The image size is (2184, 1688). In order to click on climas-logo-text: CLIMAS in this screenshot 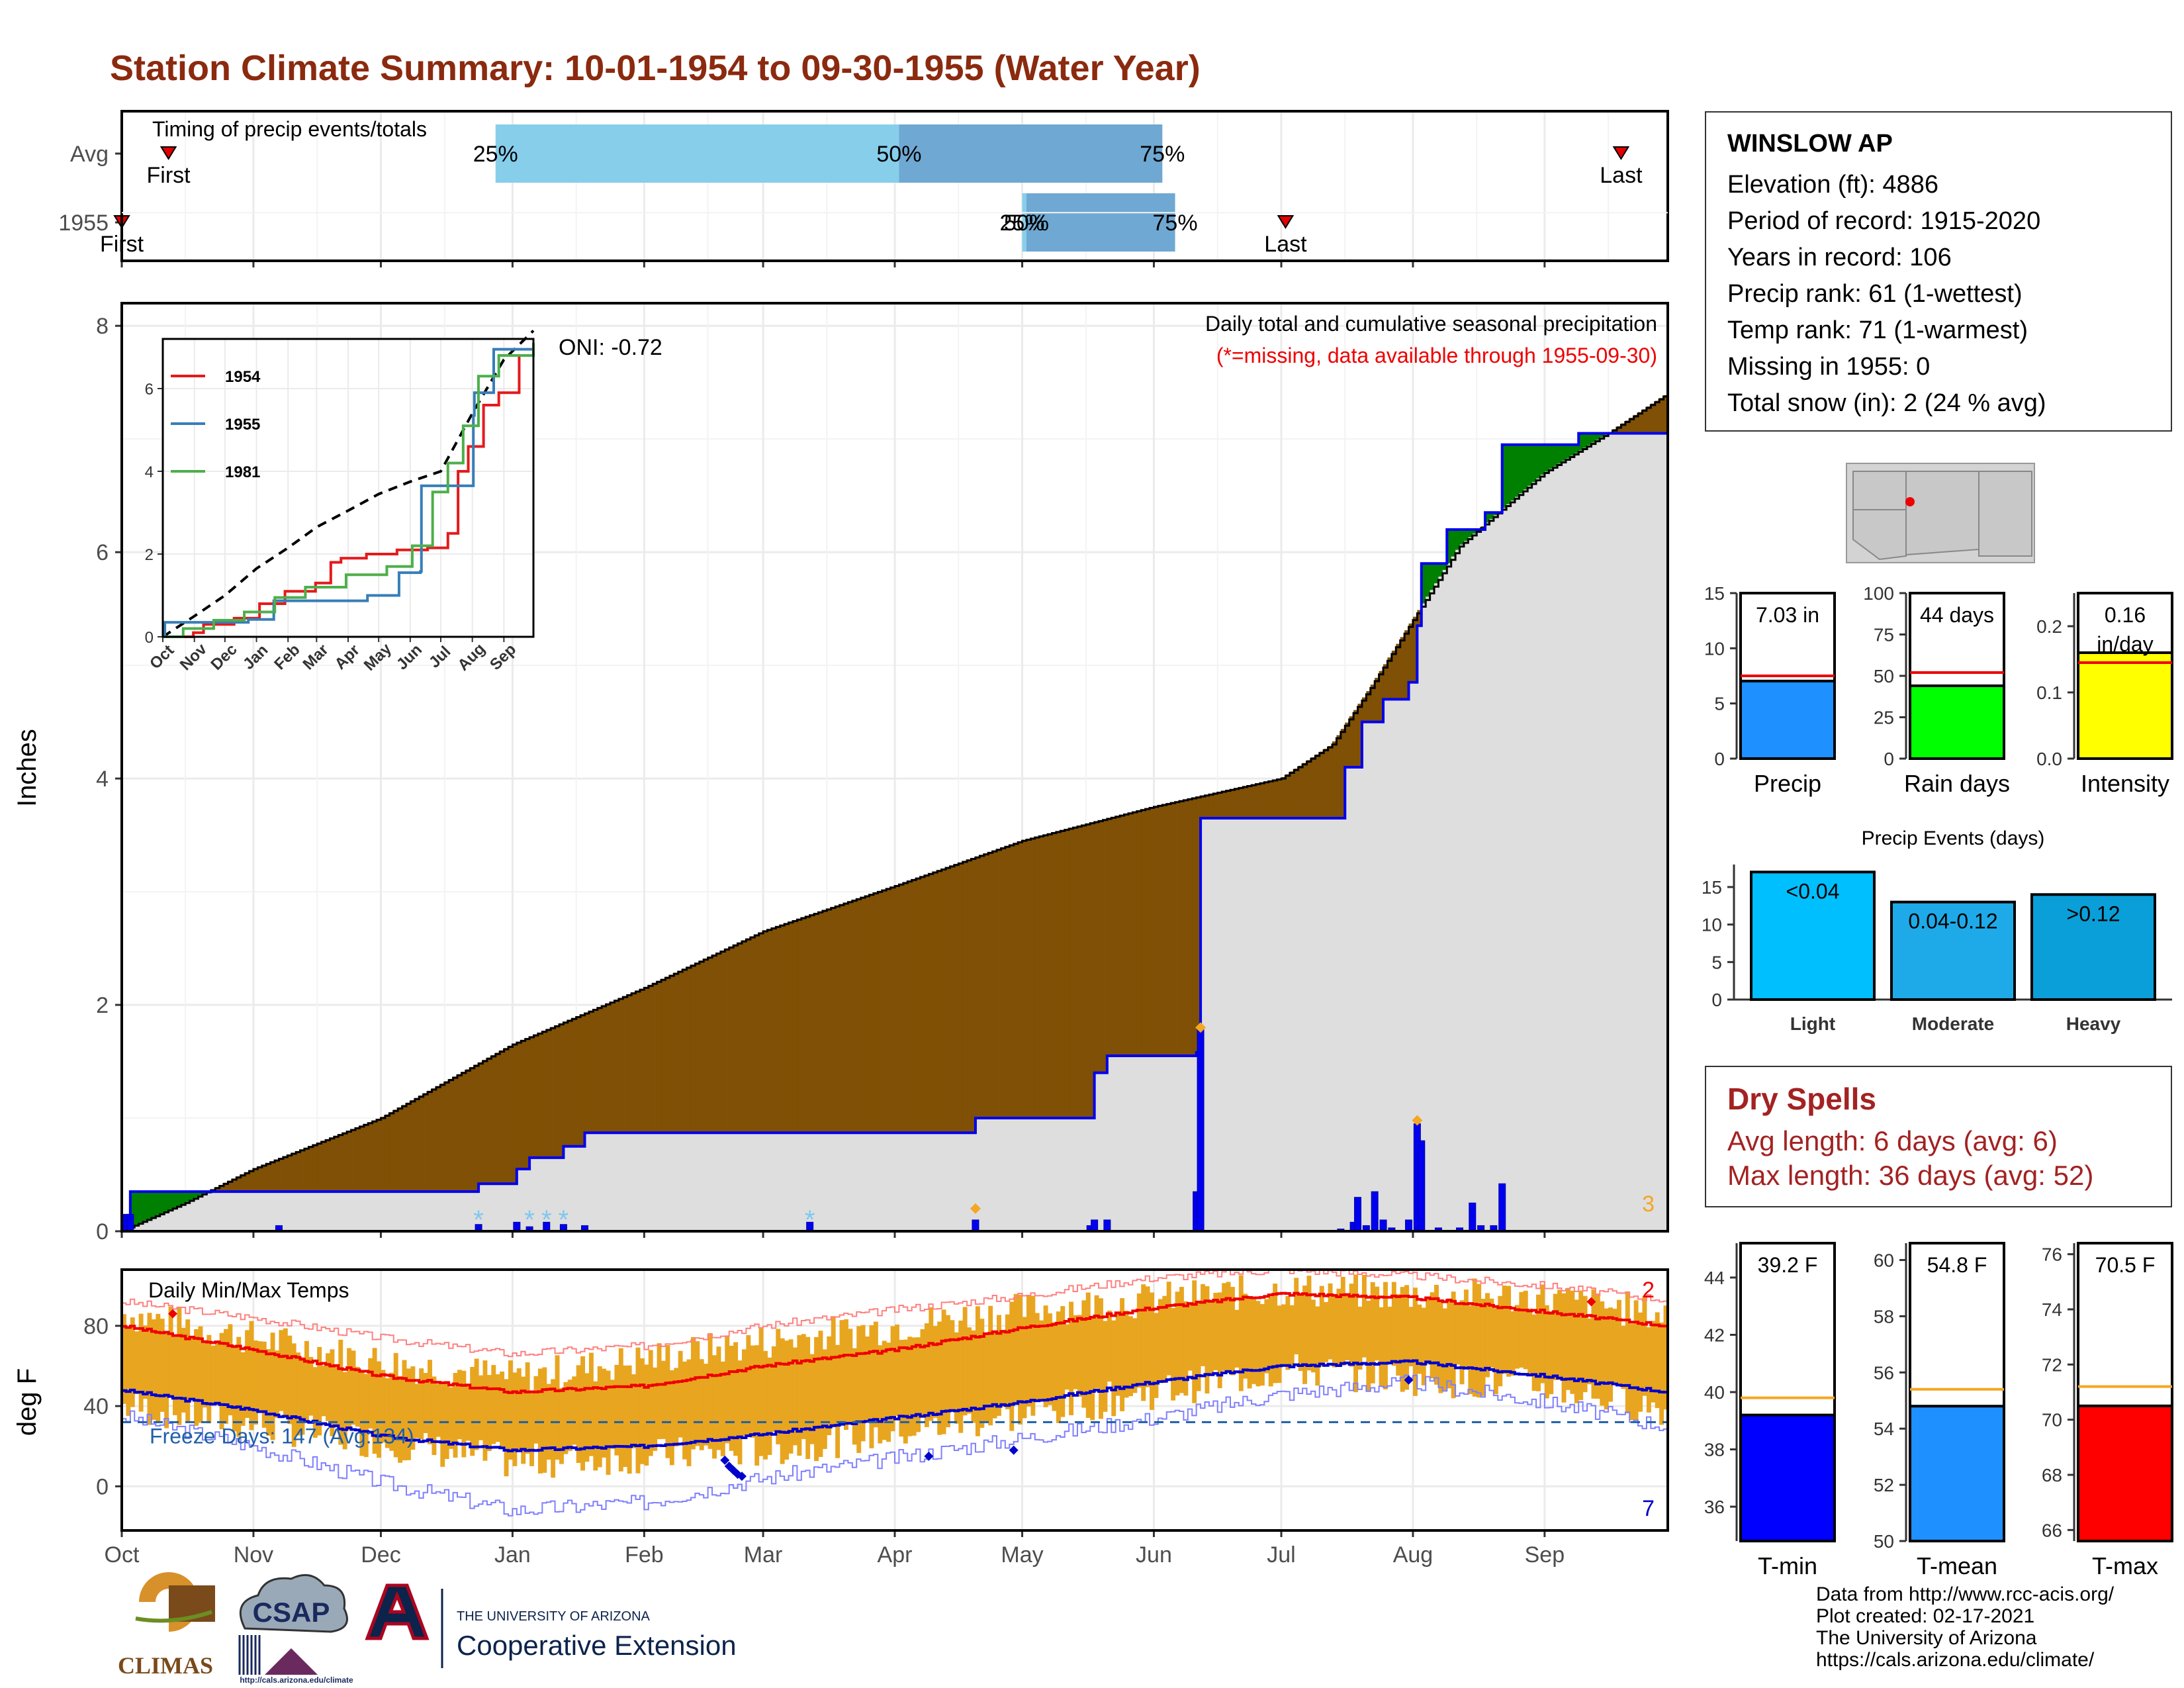, I will do `click(165, 1665)`.